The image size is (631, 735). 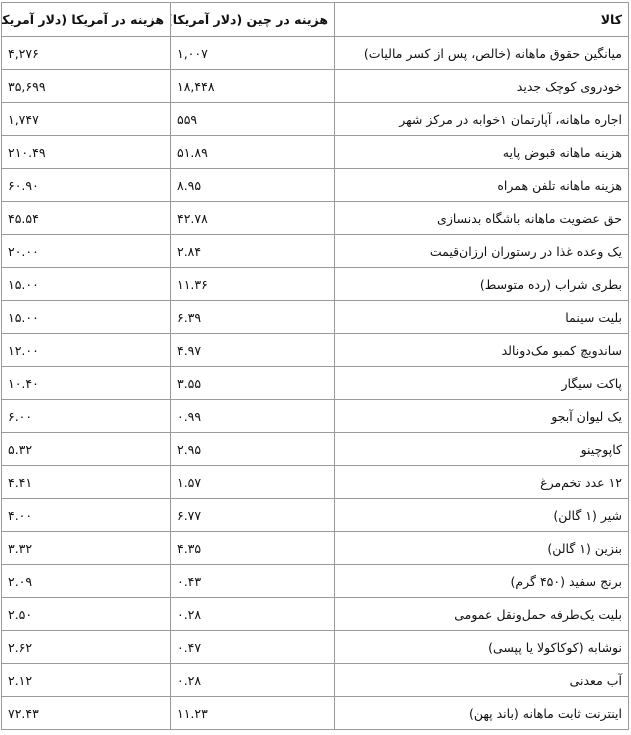 I want to click on price-cell: ۸.۹۵, so click(x=252, y=185).